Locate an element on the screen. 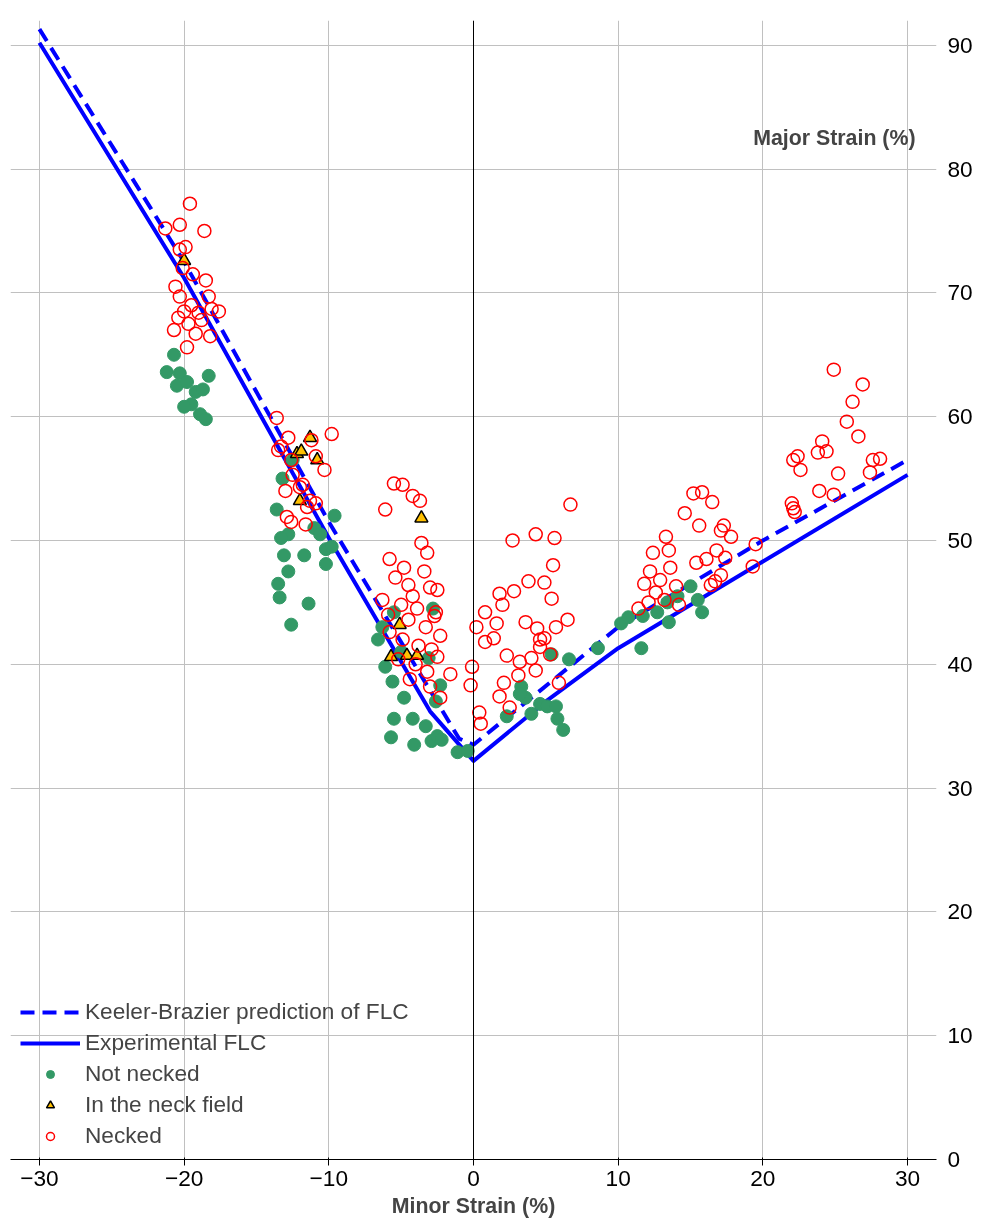  x-tick-label: 10 is located at coordinates (618, 1177).